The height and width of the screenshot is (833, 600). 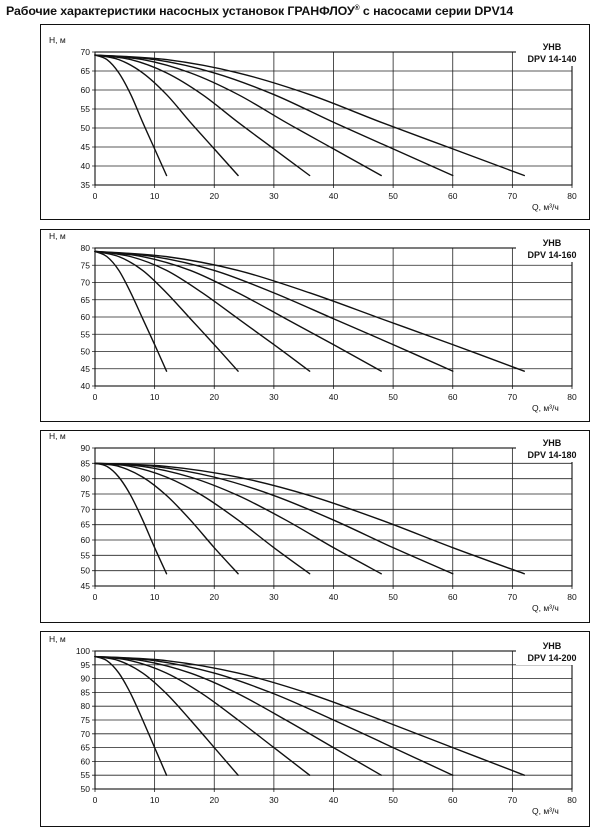 I want to click on pump-model-label: DPV 14-160, so click(x=551, y=255).